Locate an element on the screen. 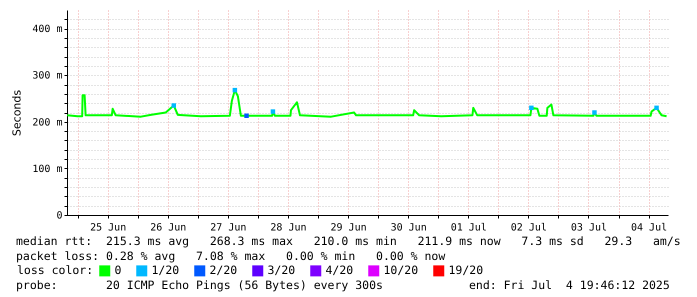 The width and height of the screenshot is (697, 297). x-tick-label: 27 Jun is located at coordinates (228, 228).